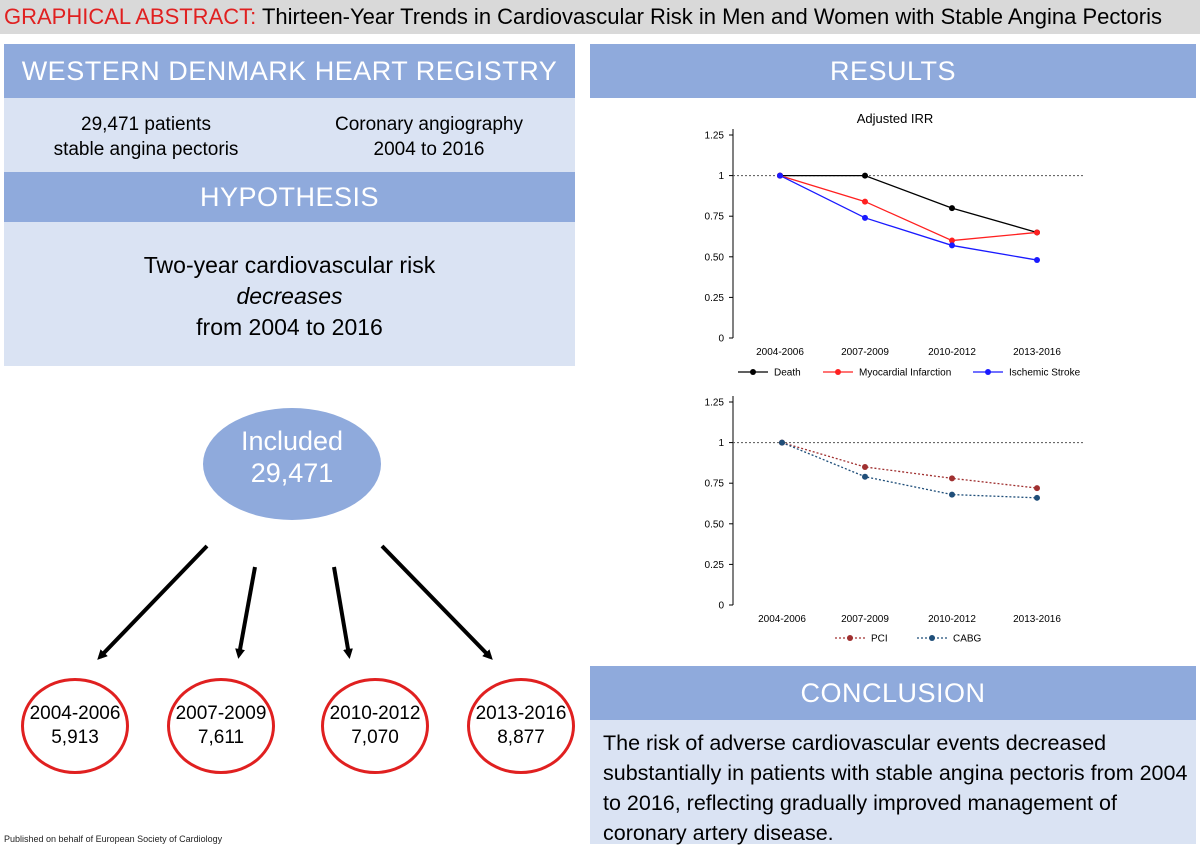  Describe the element at coordinates (289, 327) in the screenshot. I see `hypothesis-line-3: from 2004 to 2016` at that location.